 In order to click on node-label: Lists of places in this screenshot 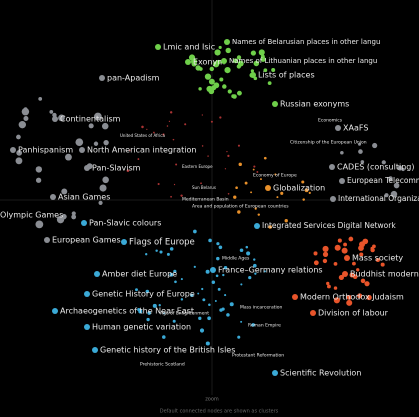, I will do `click(286, 75)`.